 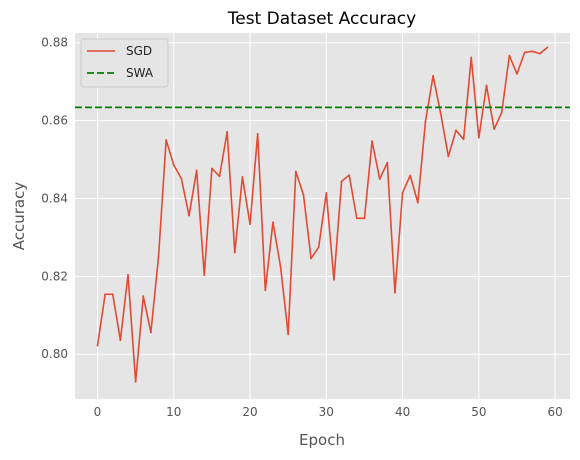 I want to click on x-tick-label: 30, so click(x=326, y=412).